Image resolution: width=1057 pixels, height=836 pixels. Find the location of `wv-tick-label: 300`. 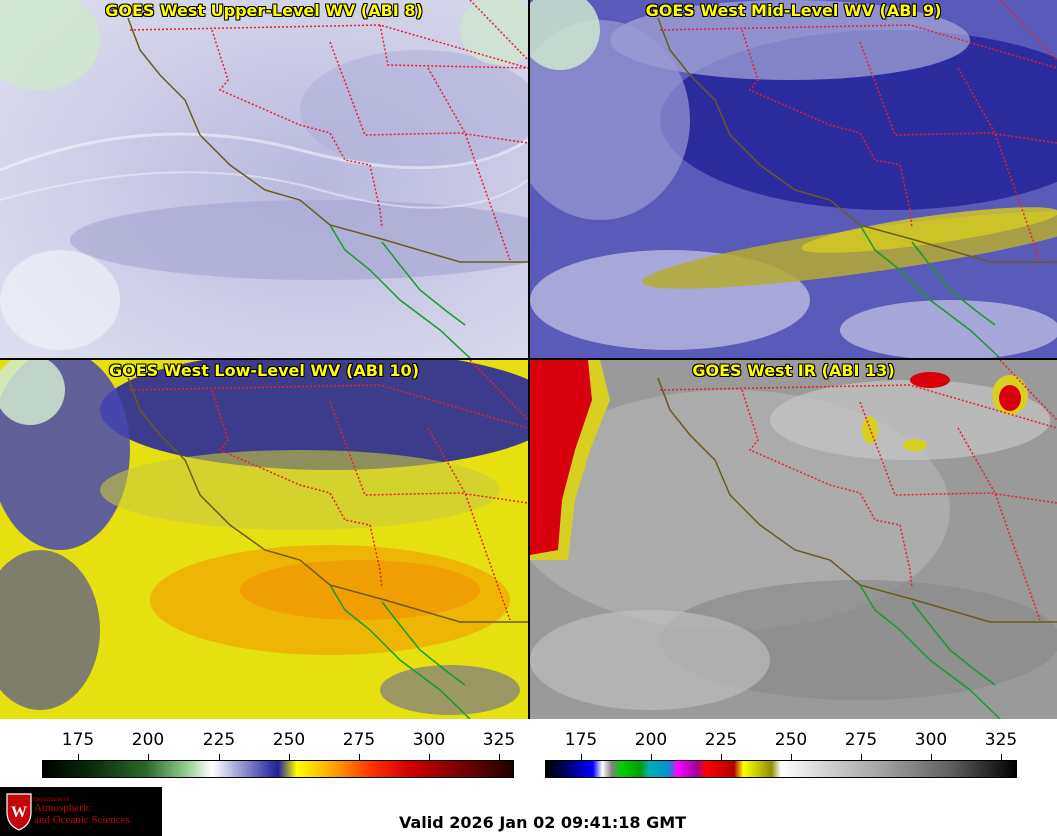

wv-tick-label: 300 is located at coordinates (429, 740).